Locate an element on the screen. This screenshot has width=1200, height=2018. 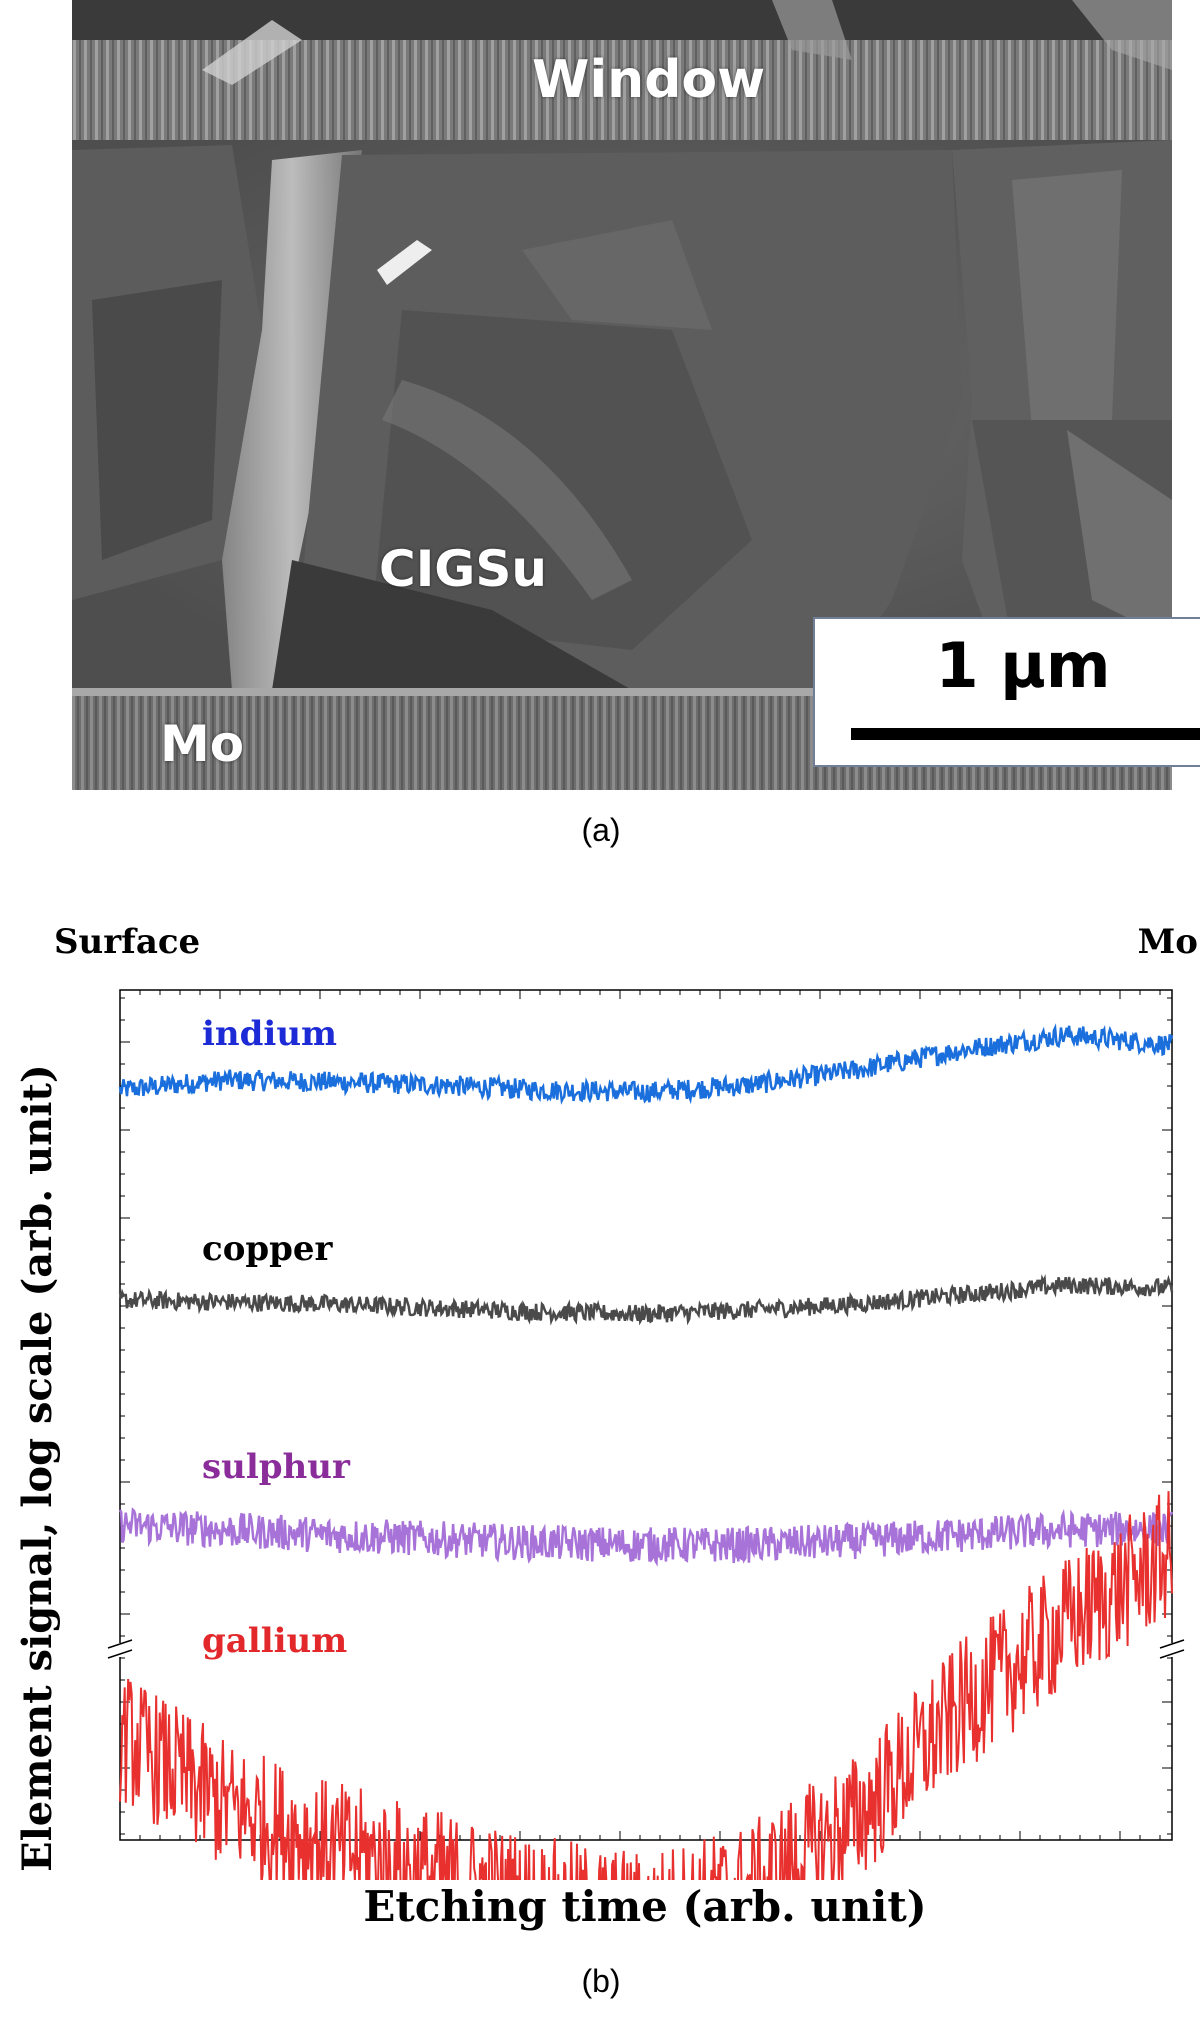
series-label-gallium: gallium is located at coordinates (274, 1641).